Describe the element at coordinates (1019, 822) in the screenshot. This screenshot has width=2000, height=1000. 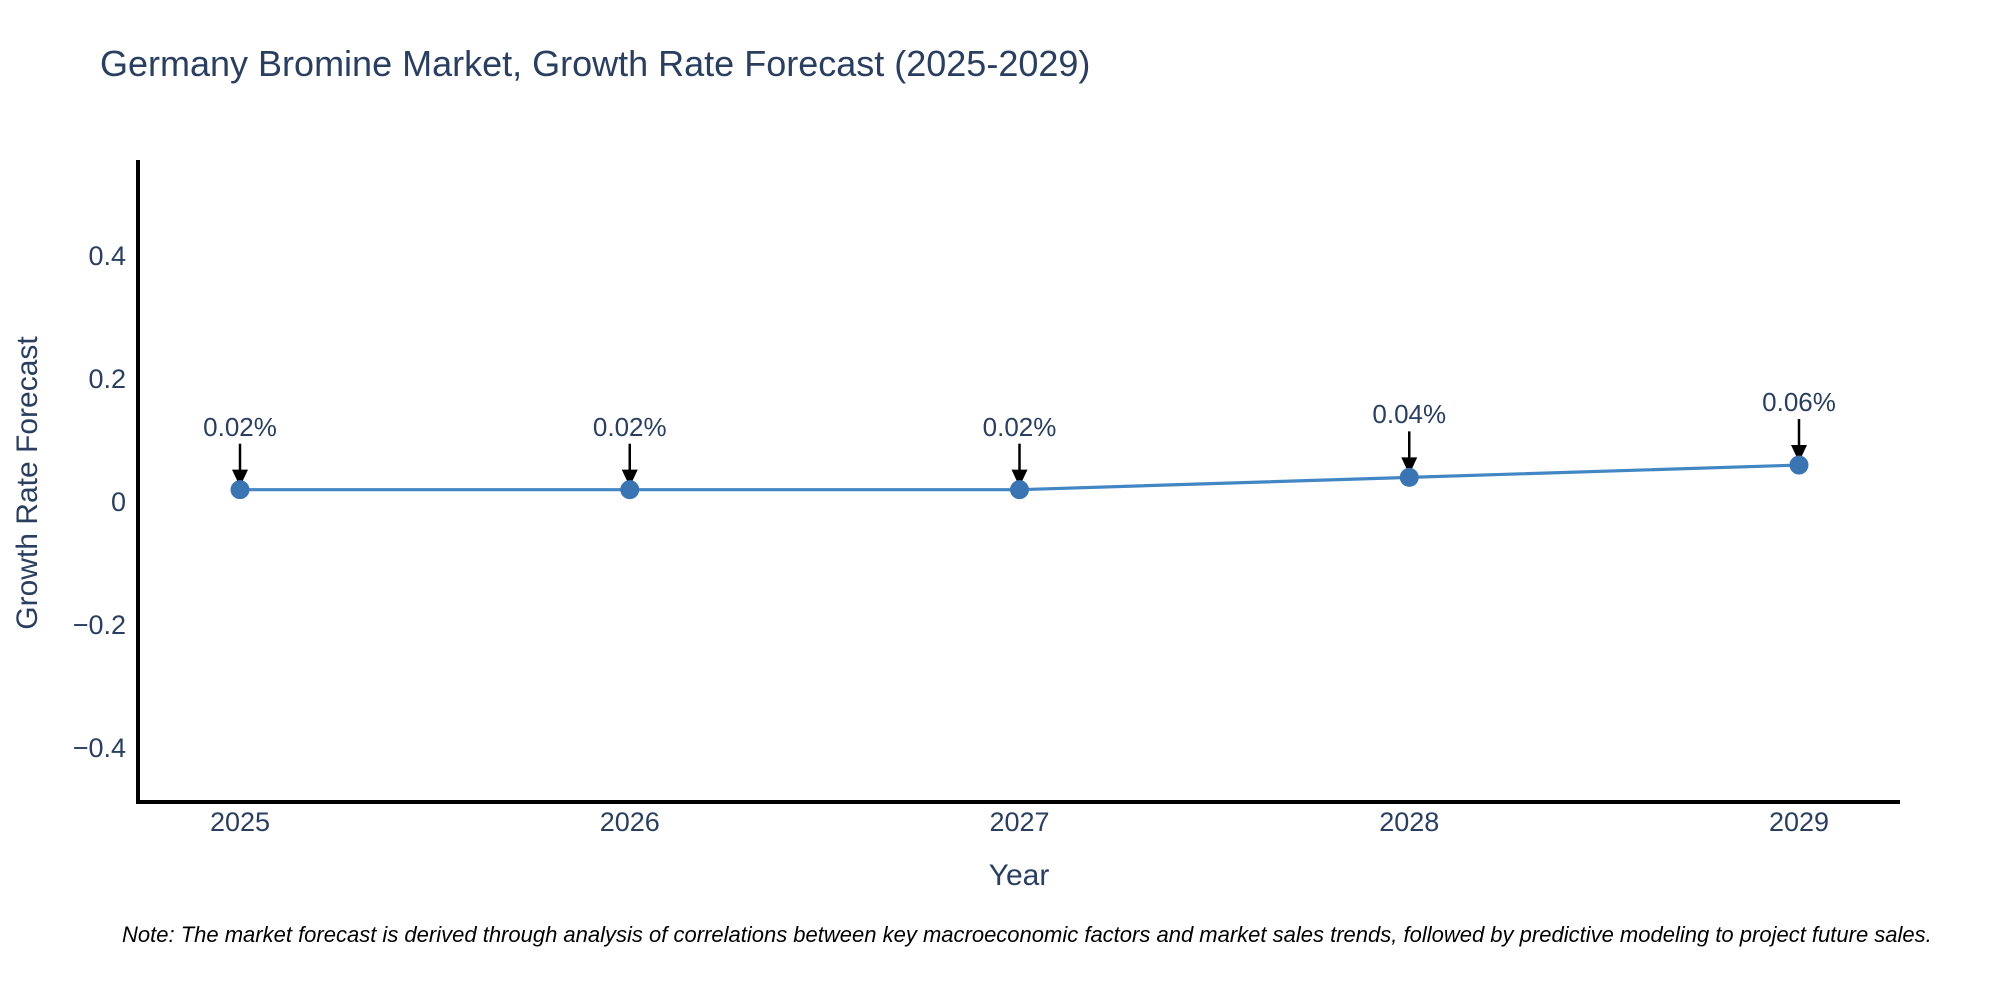
I see `x-tick-label: 2027` at that location.